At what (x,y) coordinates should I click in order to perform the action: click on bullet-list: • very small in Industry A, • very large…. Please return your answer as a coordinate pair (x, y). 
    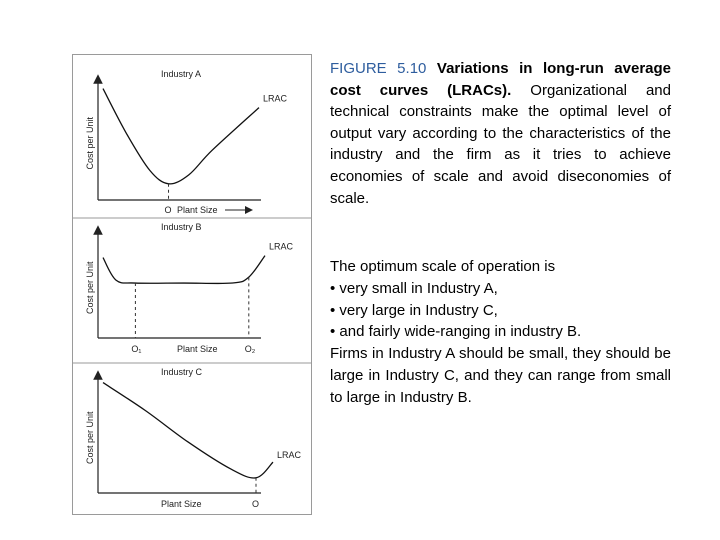
    Looking at the image, I should click on (500, 310).